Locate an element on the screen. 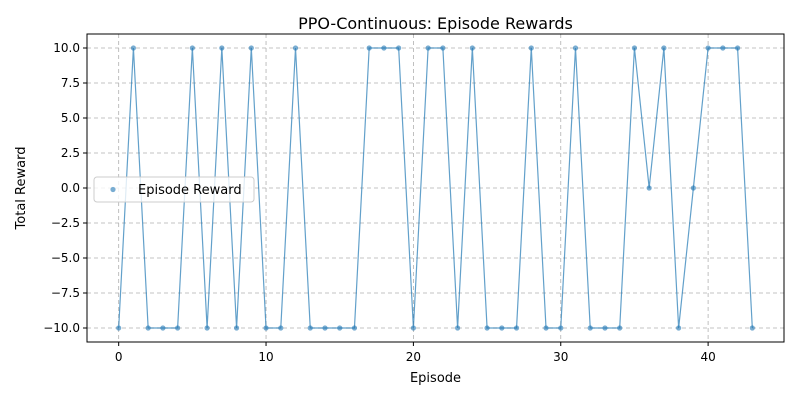 The height and width of the screenshot is (400, 800). legend: Episode Reward is located at coordinates (174, 189).